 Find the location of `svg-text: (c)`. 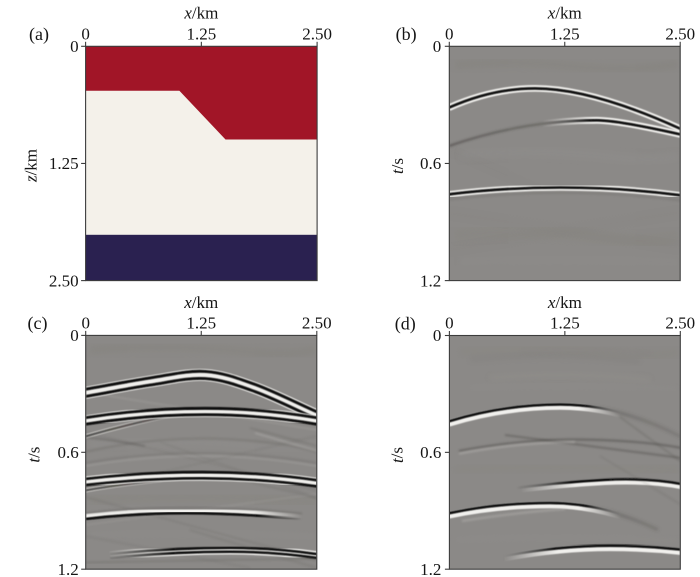

svg-text: (c) is located at coordinates (38, 323).